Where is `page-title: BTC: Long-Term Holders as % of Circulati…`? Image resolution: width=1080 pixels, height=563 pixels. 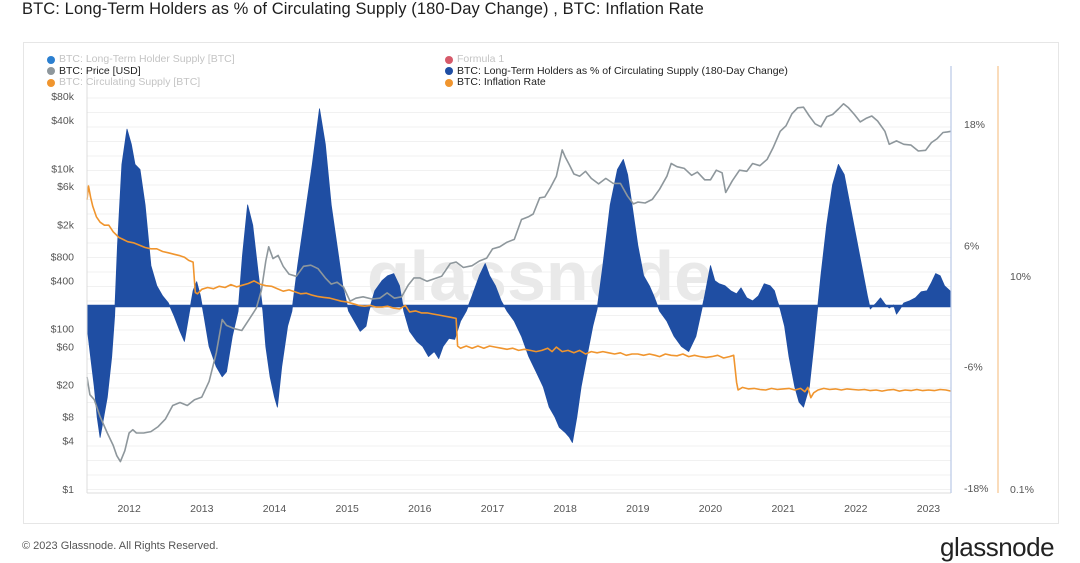
page-title: BTC: Long-Term Holders as % of Circulati… is located at coordinates (363, 9).